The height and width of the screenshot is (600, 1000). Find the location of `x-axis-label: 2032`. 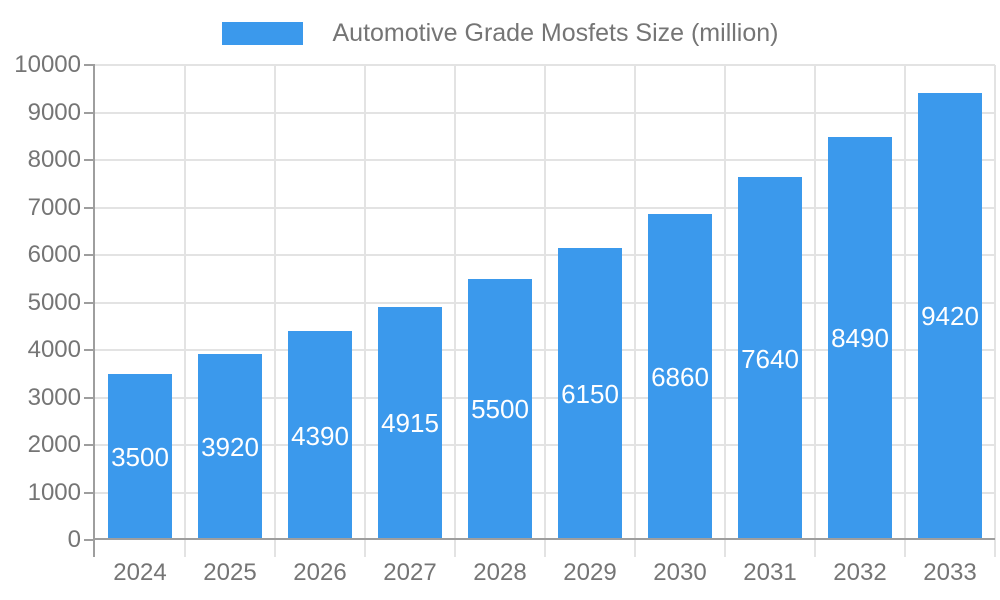

x-axis-label: 2032 is located at coordinates (860, 572).